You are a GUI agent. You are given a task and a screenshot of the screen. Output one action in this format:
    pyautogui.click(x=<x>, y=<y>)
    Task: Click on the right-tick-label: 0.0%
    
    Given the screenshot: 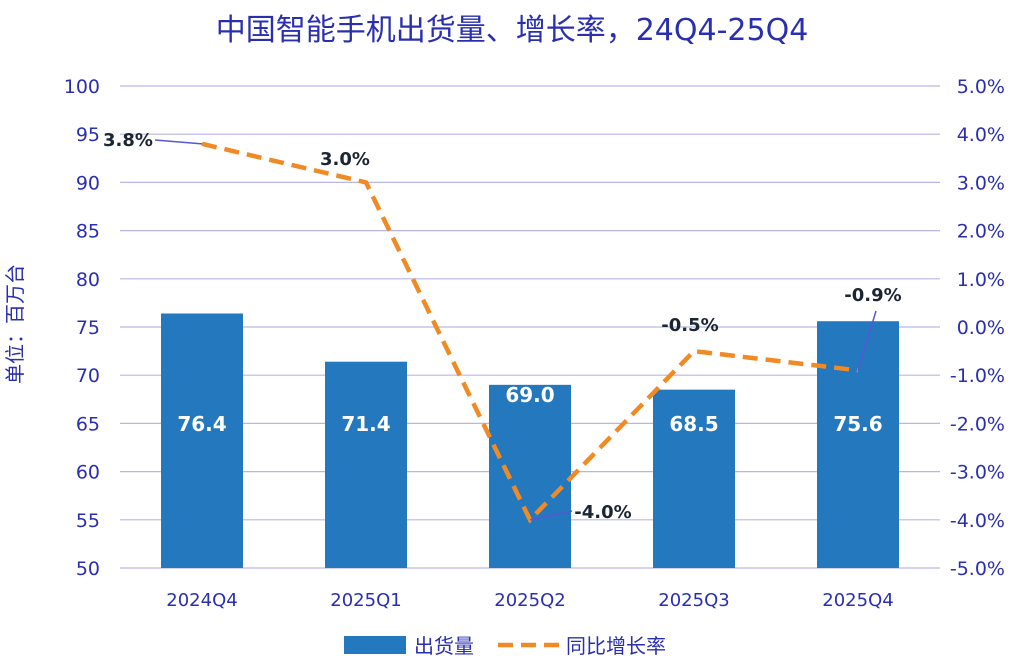 What is the action you would take?
    pyautogui.click(x=981, y=328)
    